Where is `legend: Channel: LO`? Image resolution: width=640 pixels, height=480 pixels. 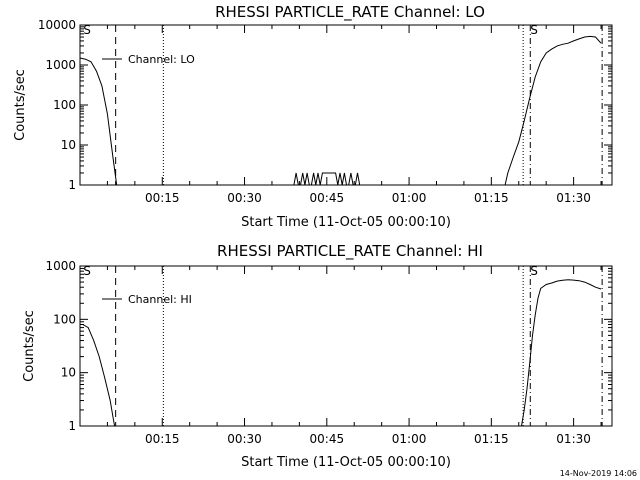 legend: Channel: LO is located at coordinates (148, 59).